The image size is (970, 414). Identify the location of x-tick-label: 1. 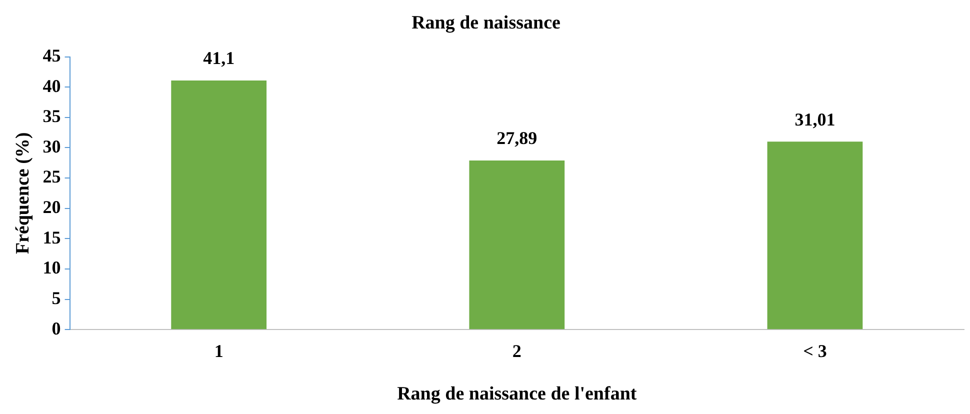
(219, 351).